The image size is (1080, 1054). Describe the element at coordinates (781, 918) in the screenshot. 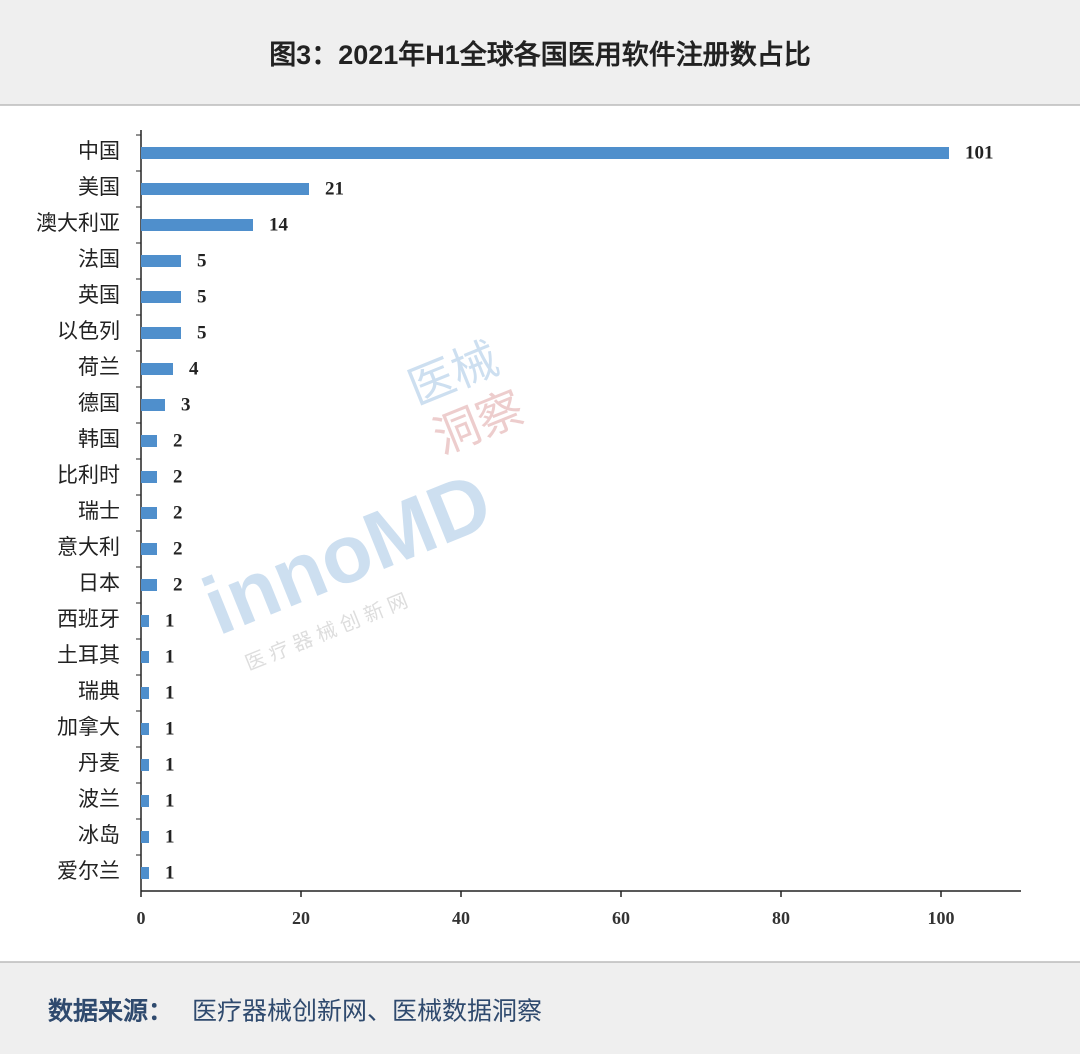

I see `x-tick-label: 80` at that location.